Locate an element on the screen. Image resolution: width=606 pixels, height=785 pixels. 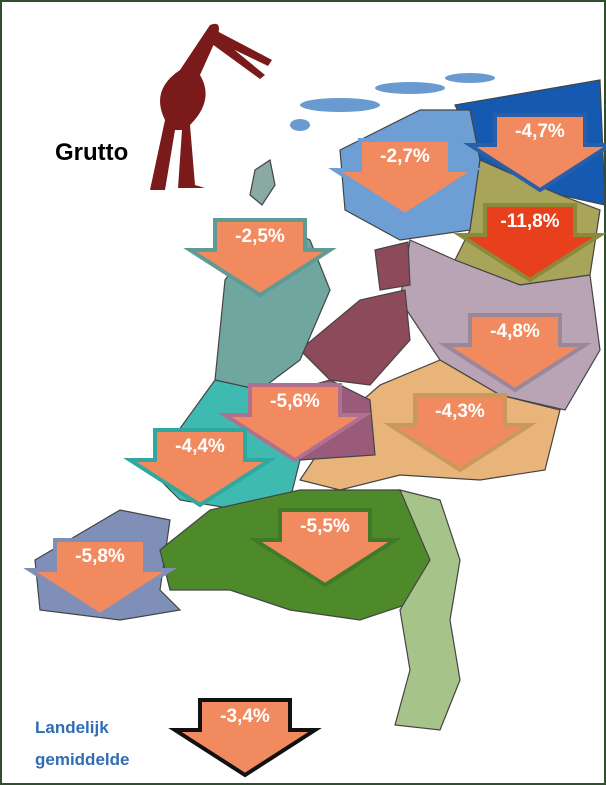
limburg is located at coordinates (427, 610).